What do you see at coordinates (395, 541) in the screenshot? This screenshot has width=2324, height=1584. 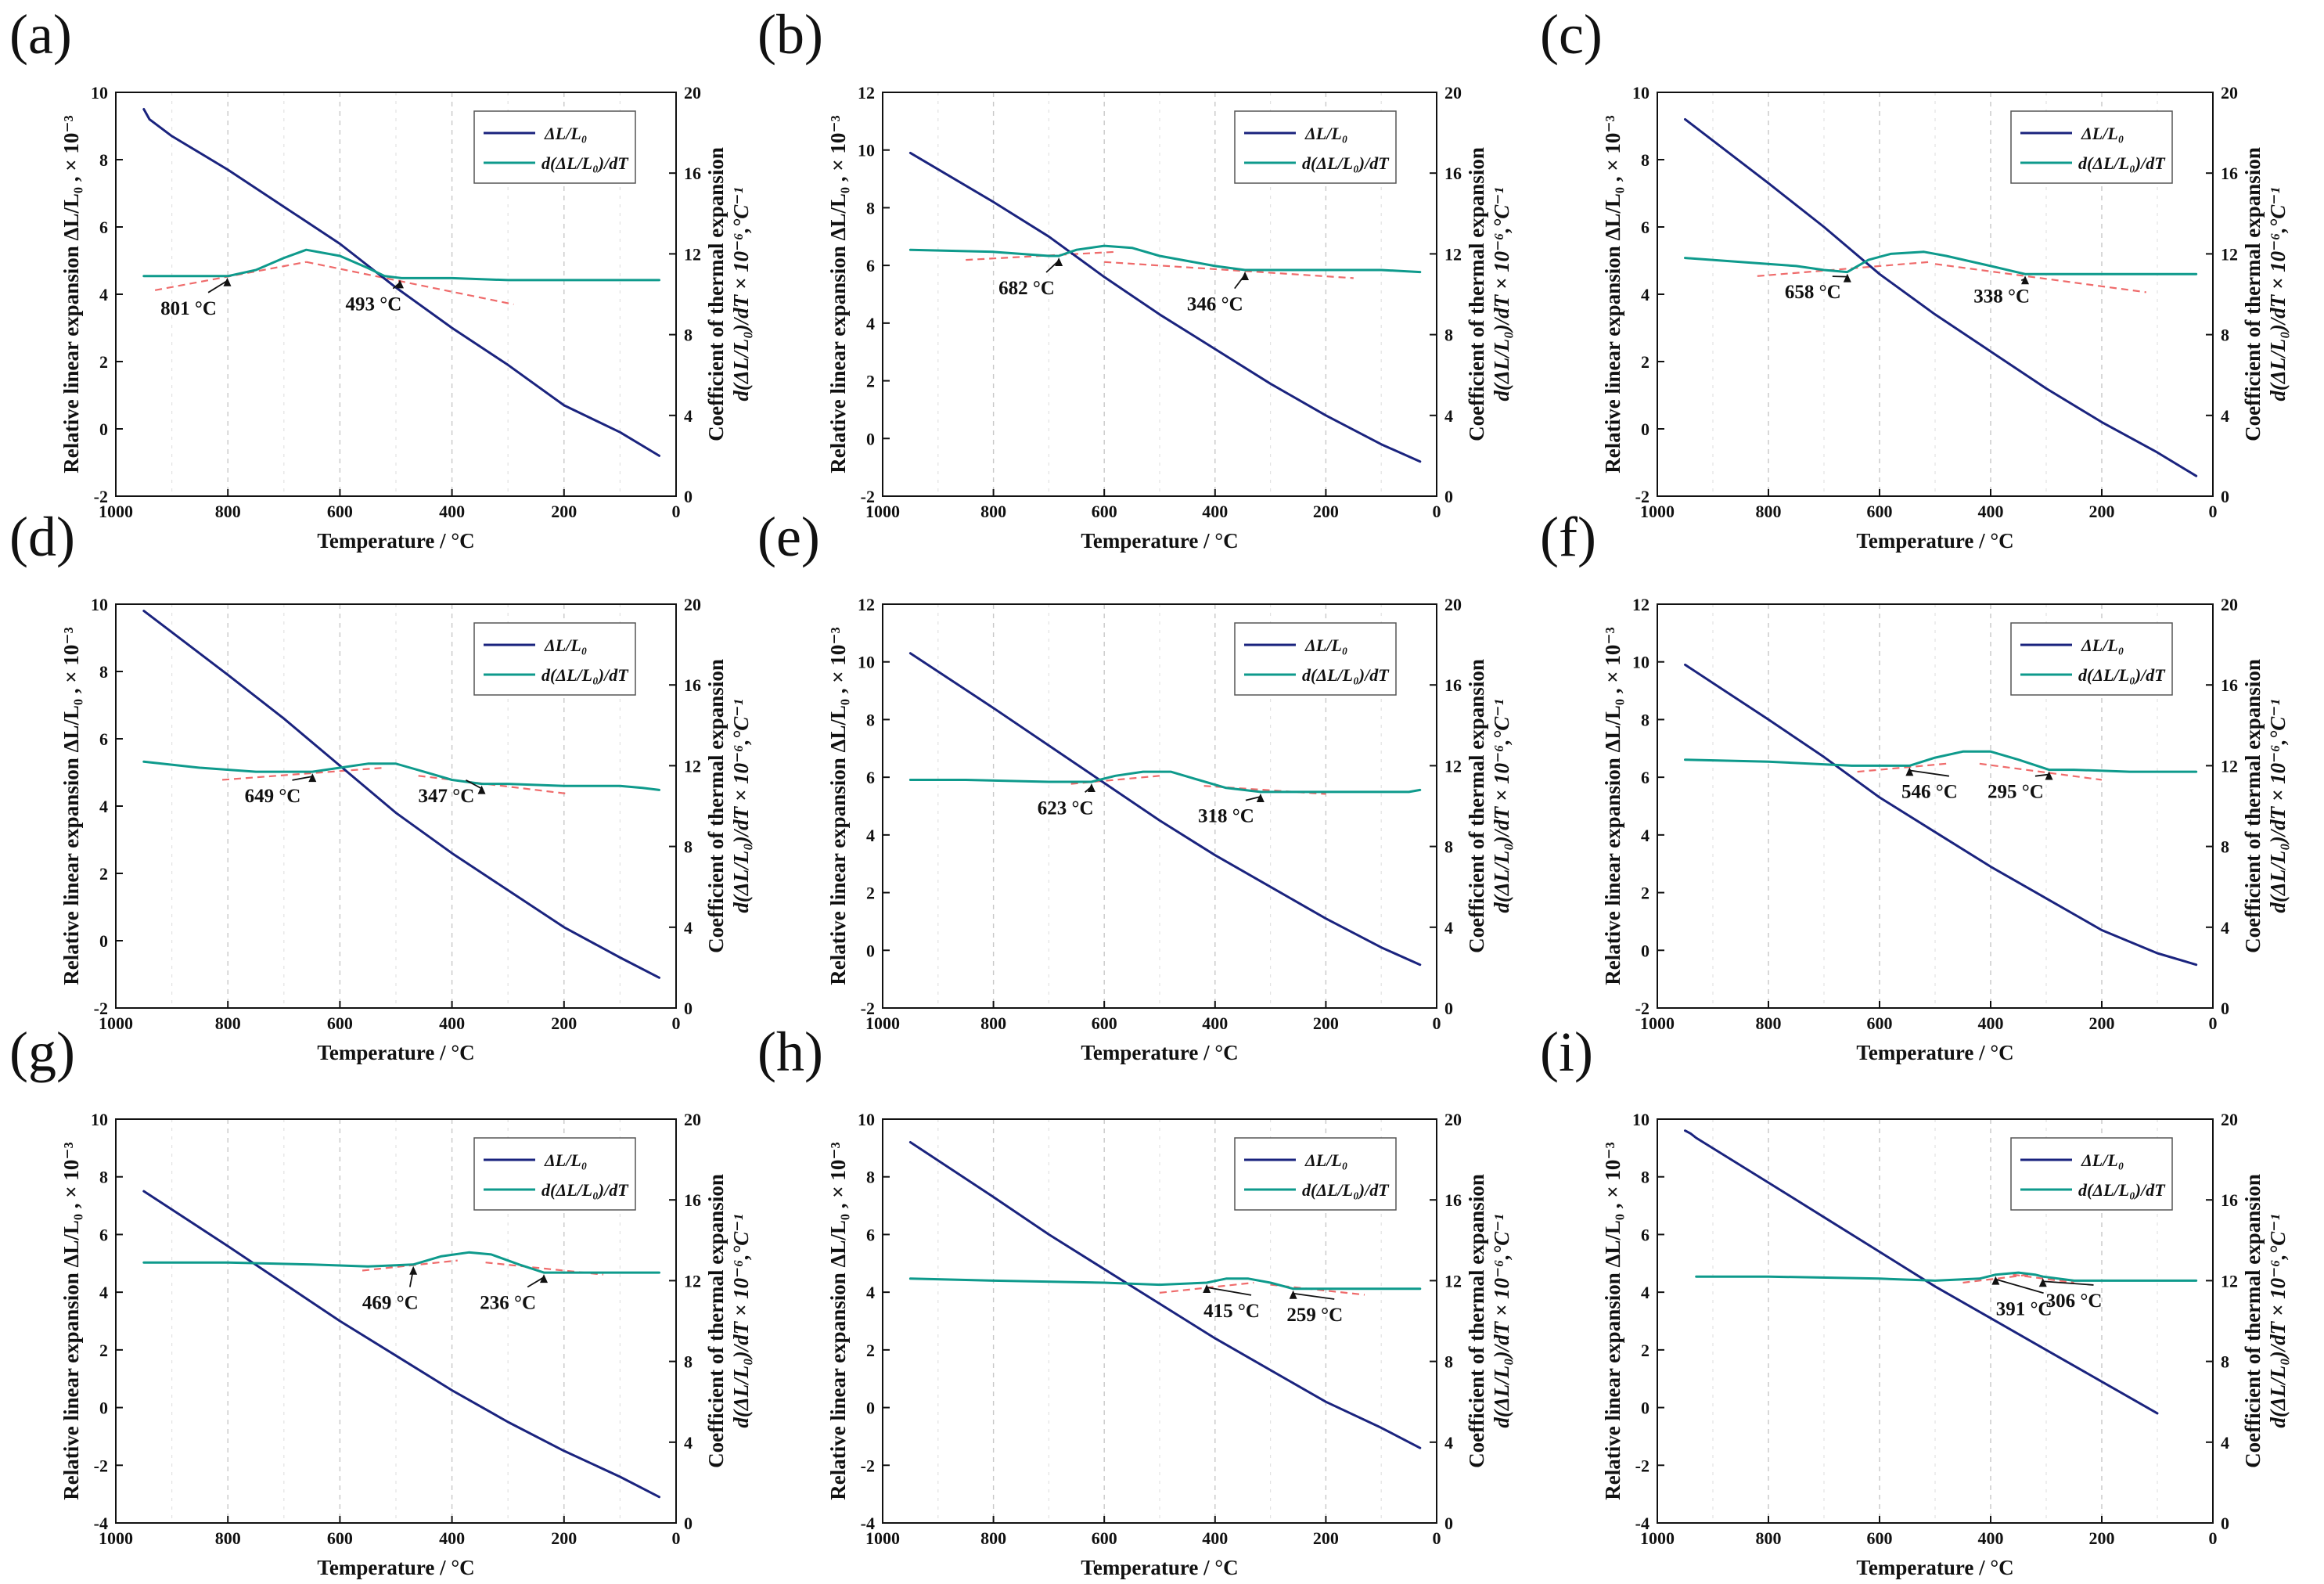 I see `x-axis-label: Temperature / °C` at bounding box center [395, 541].